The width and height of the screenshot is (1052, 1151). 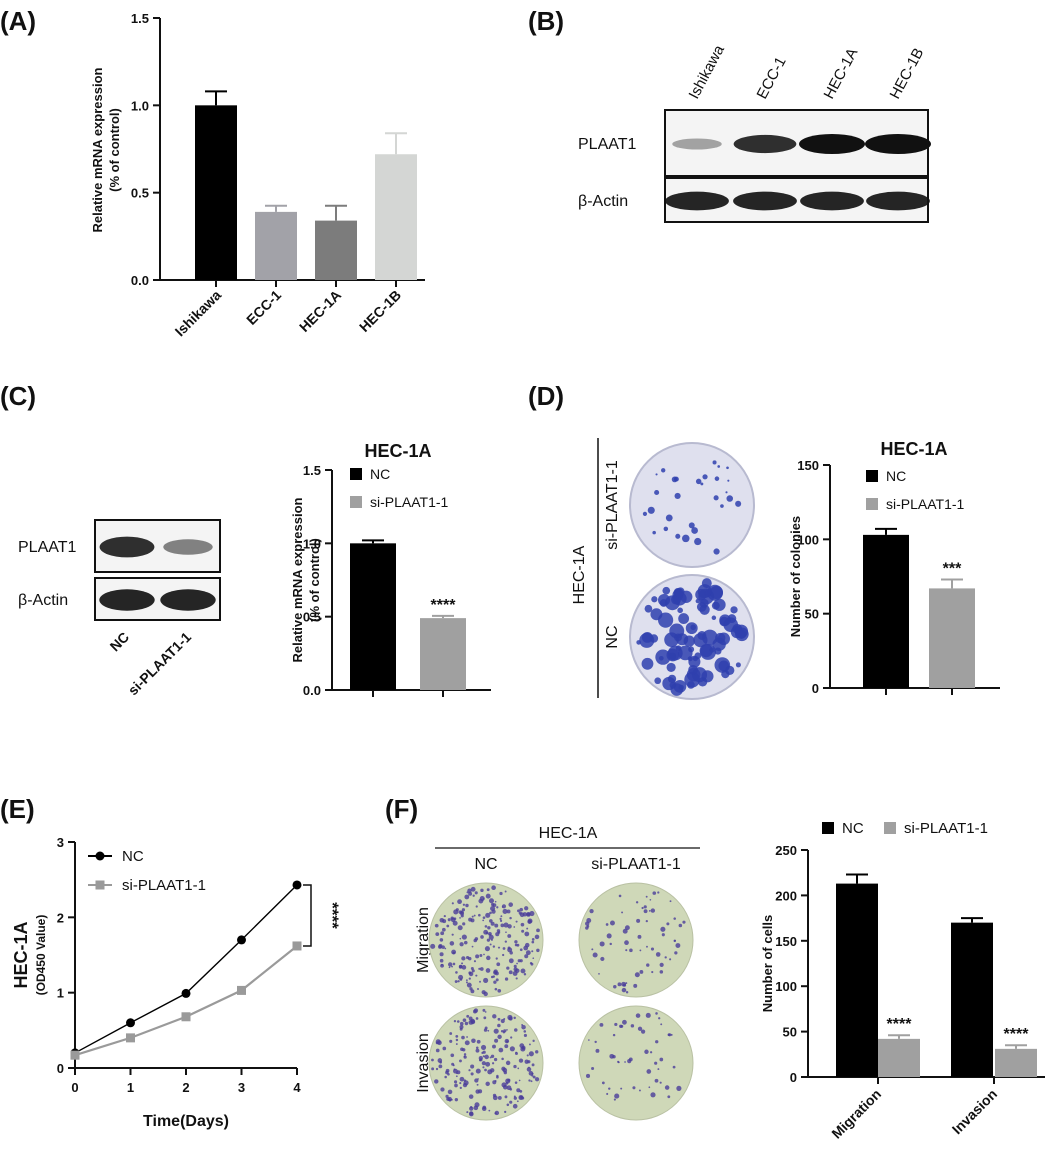 What do you see at coordinates (707, 72) in the screenshot?
I see `blot-b-lane-label: Ishikawa` at bounding box center [707, 72].